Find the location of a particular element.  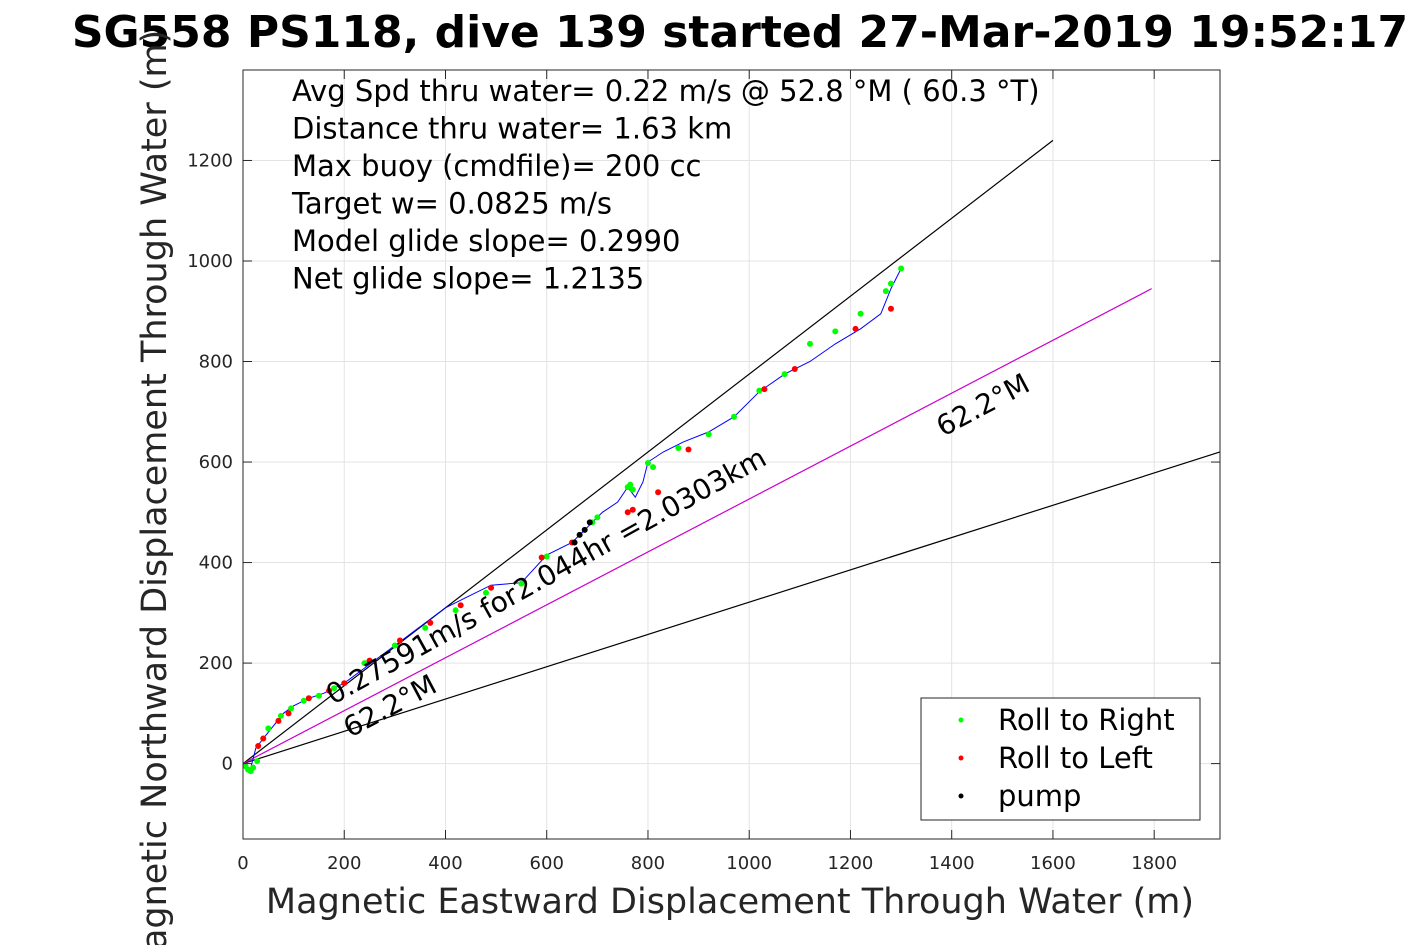

x-tick-label: 1800 is located at coordinates (1154, 863).